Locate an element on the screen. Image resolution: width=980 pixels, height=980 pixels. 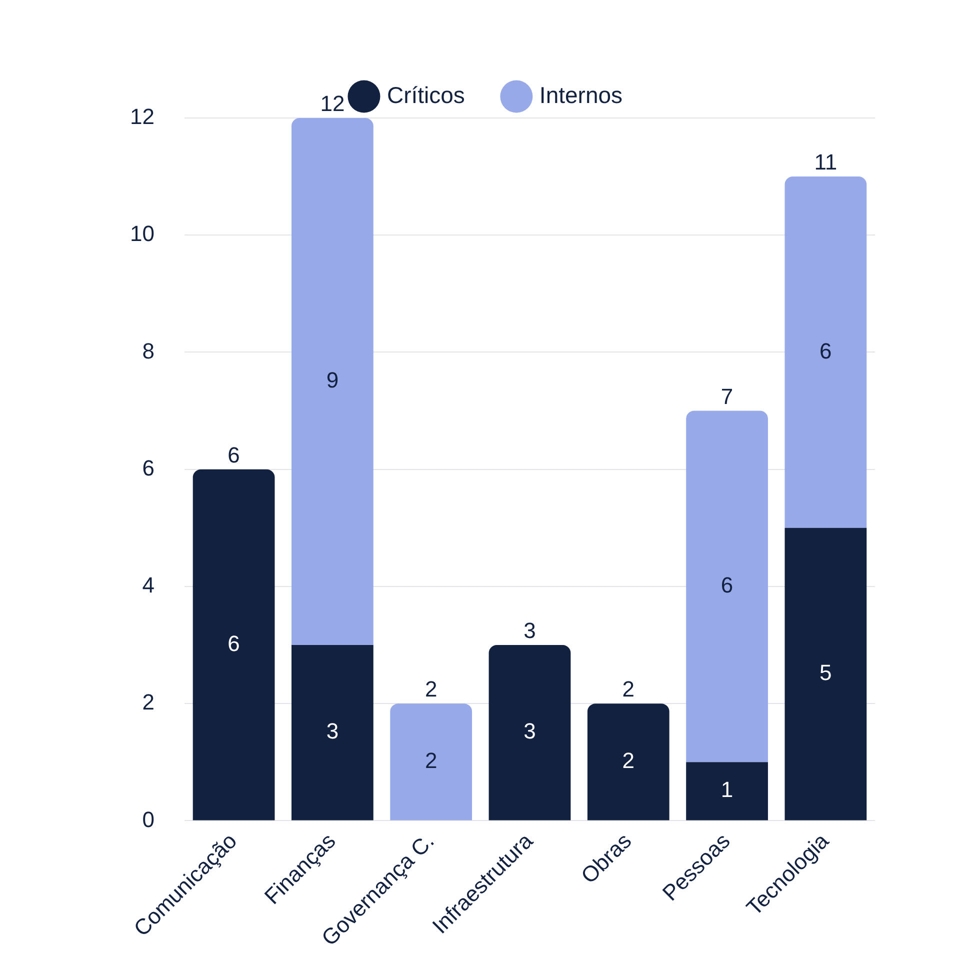
legend-label: Críticos is located at coordinates (425, 95).